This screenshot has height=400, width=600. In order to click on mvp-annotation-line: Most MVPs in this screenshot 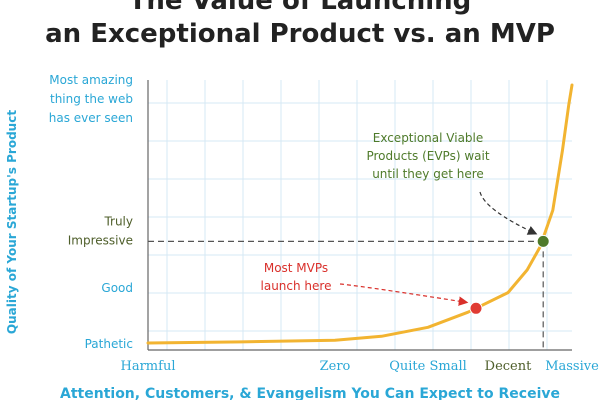, I will do `click(296, 268)`.